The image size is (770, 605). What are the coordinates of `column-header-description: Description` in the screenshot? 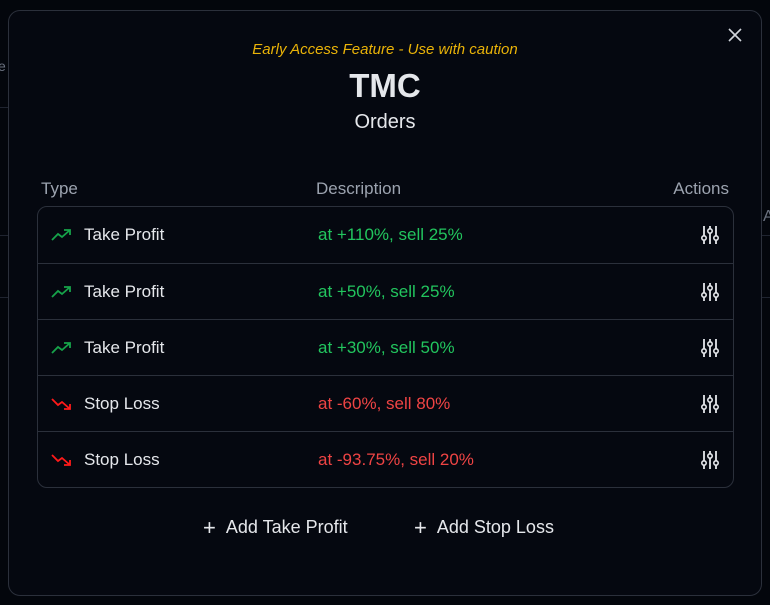 It's located at (359, 188).